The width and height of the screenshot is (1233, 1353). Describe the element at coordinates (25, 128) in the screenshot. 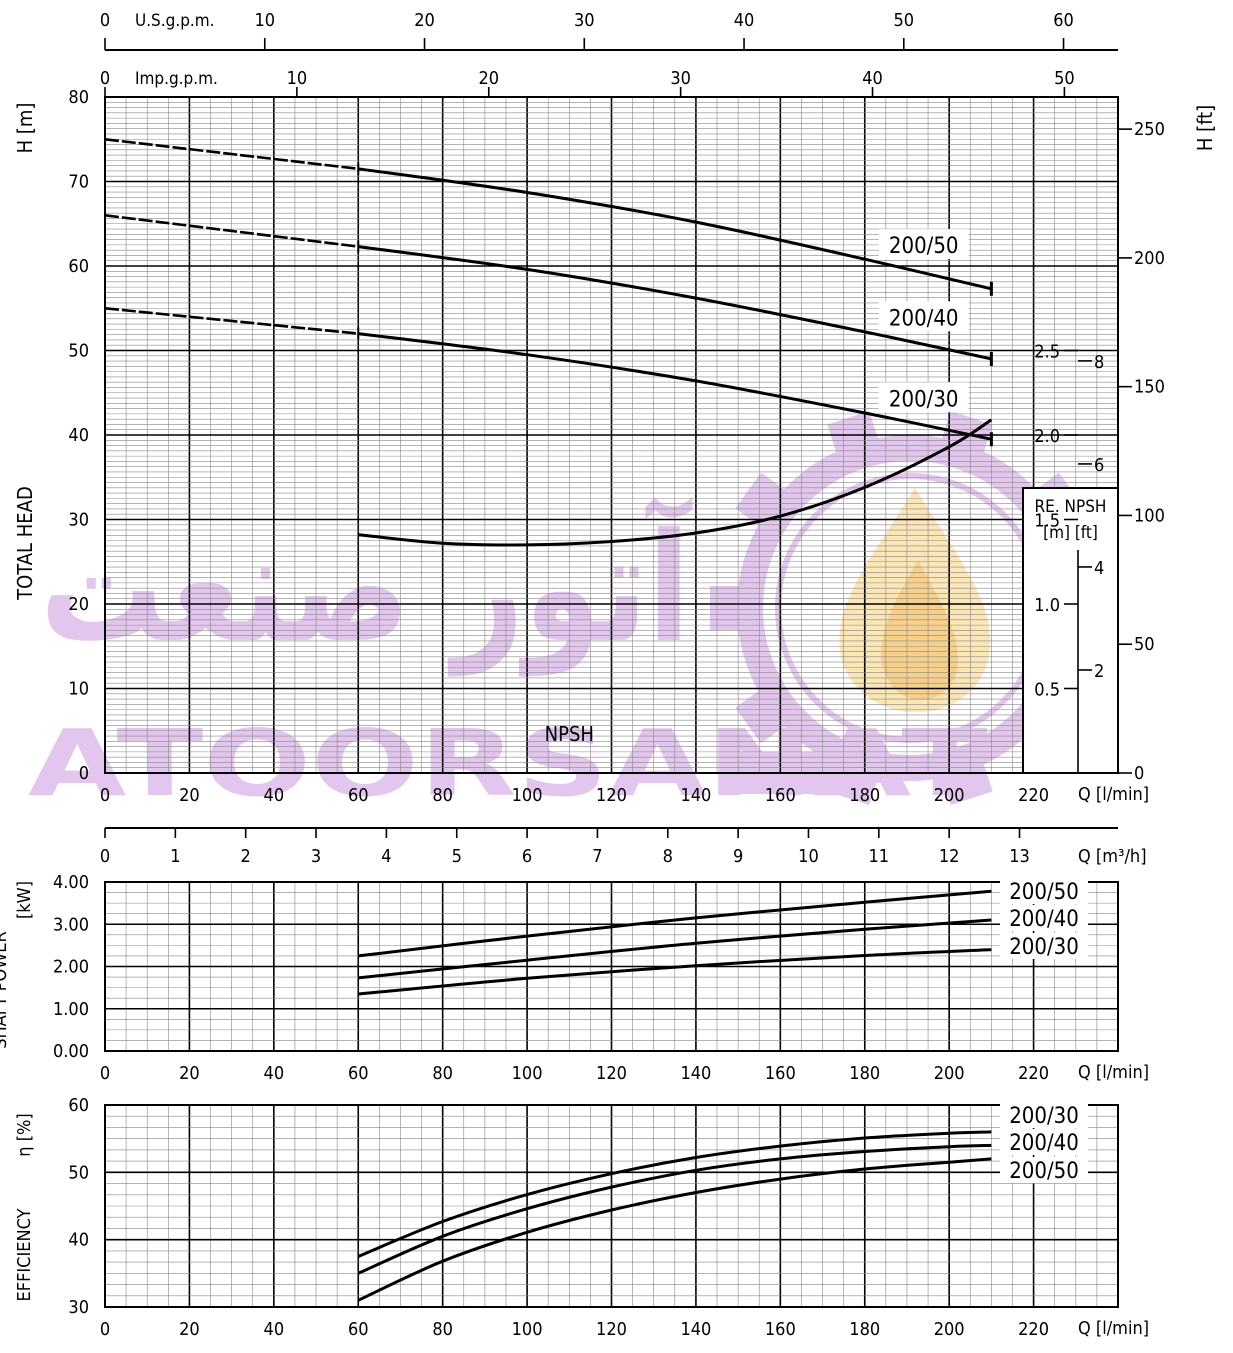

I see `head-y-unit-label: H [m]` at that location.